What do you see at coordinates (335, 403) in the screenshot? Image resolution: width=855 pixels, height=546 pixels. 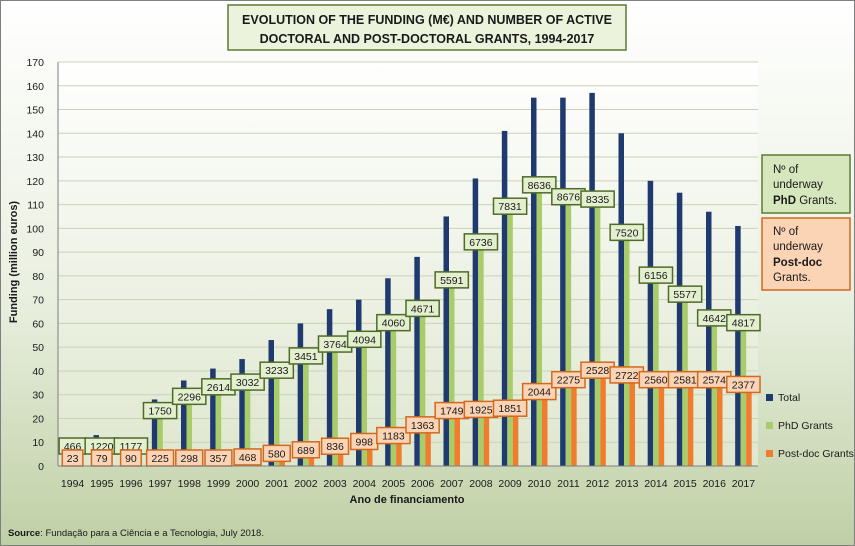 I see `bar-phd-grants-2003` at bounding box center [335, 403].